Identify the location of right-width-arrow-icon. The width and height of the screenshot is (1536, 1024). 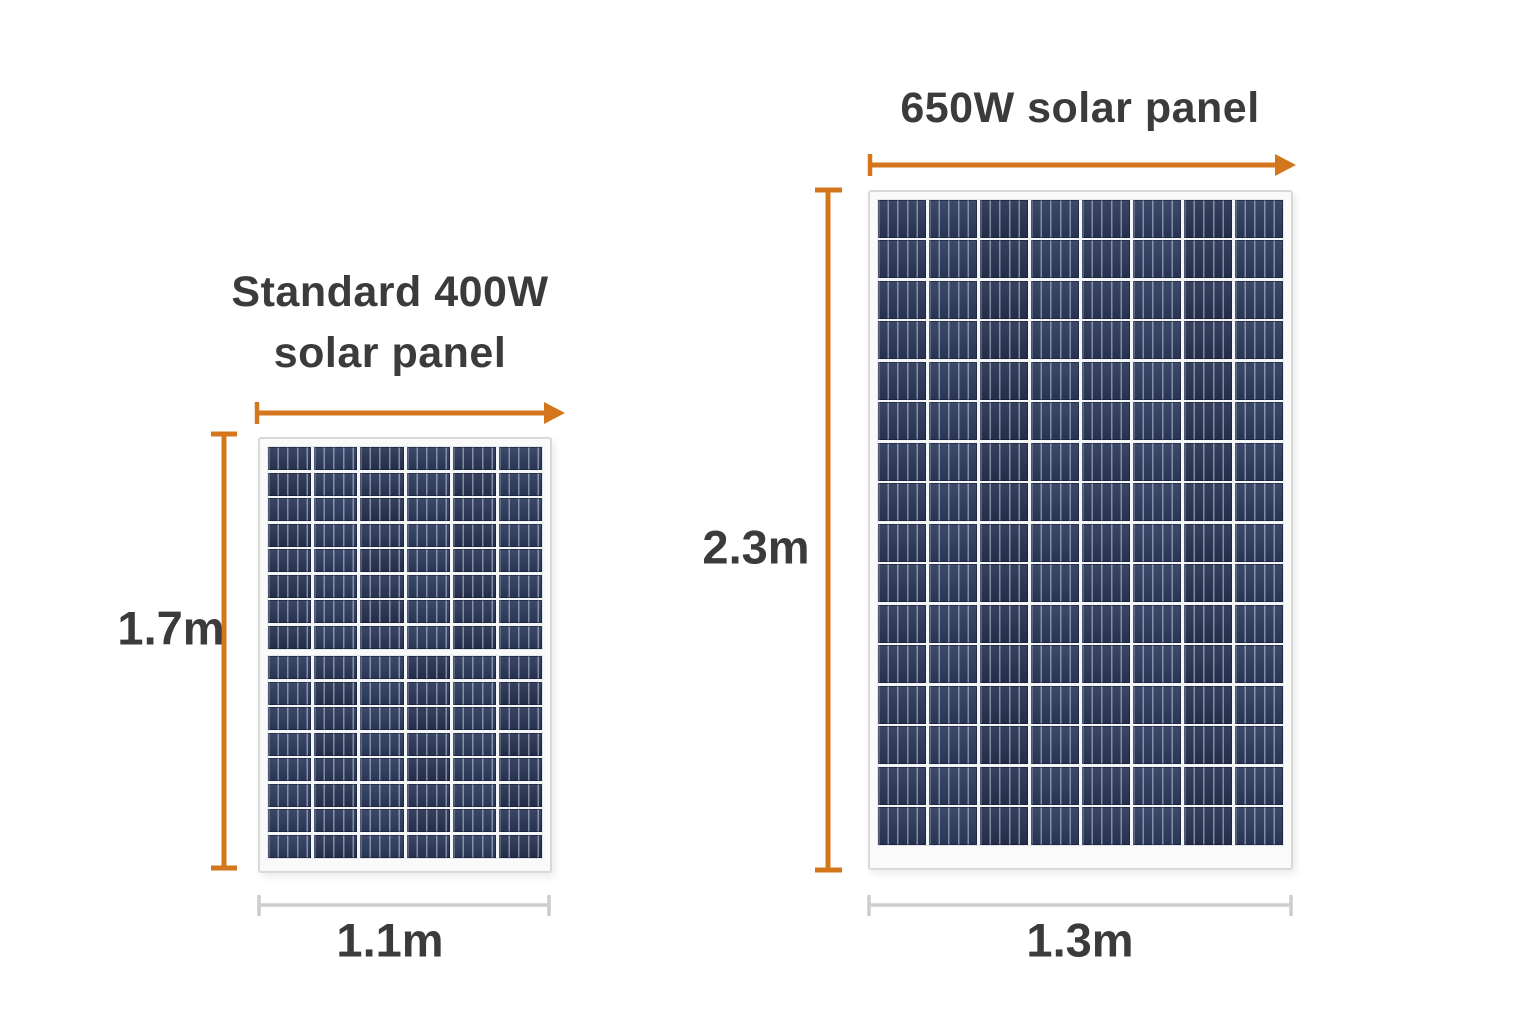
(1081, 165).